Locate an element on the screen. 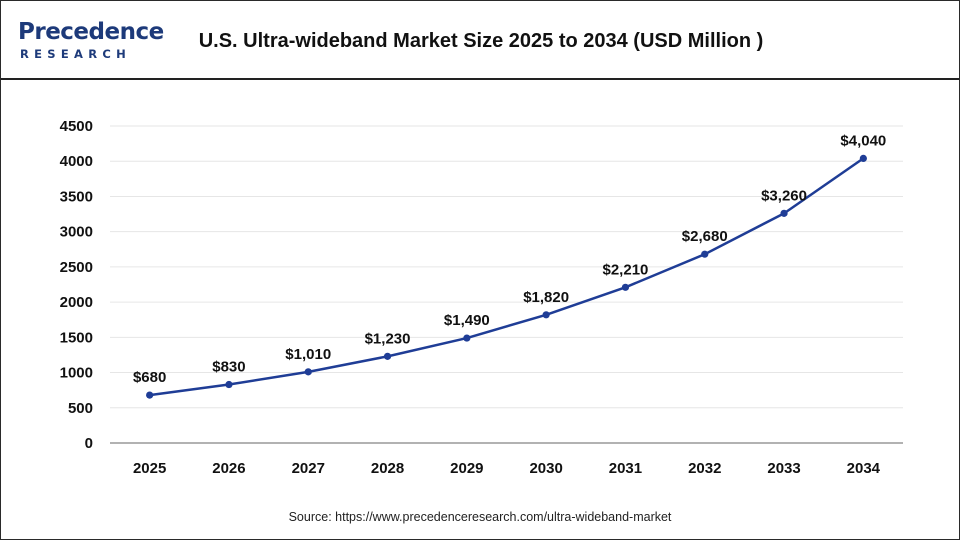  x-tick-label: 2032 is located at coordinates (704, 468).